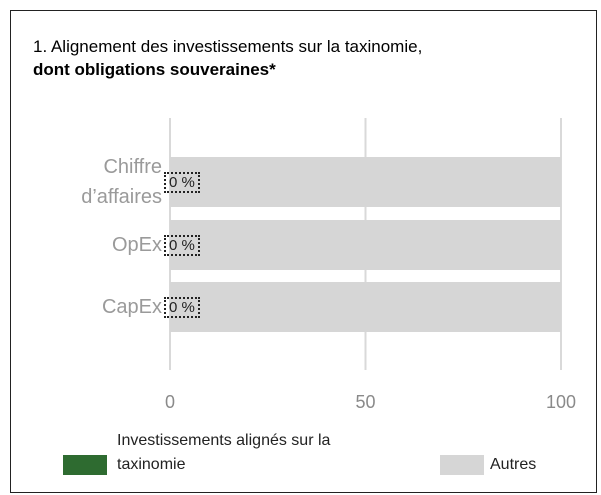  I want to click on chart-subtitle: dont obligations souveraines*, so click(154, 69).